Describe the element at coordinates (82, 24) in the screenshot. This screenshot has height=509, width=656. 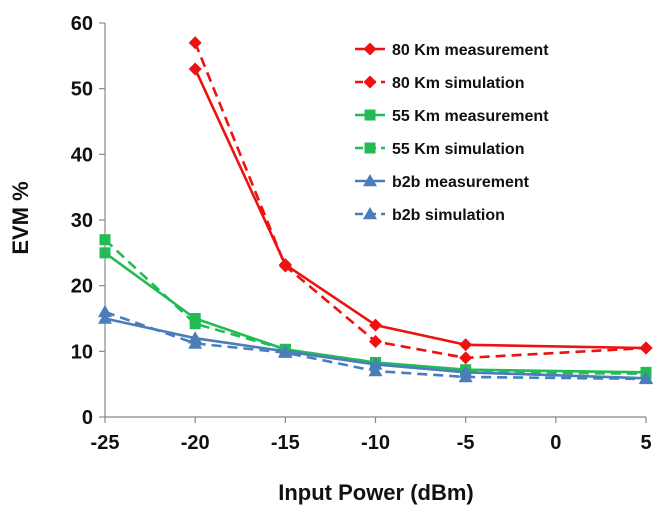
I see `y-tick-label: 60` at that location.